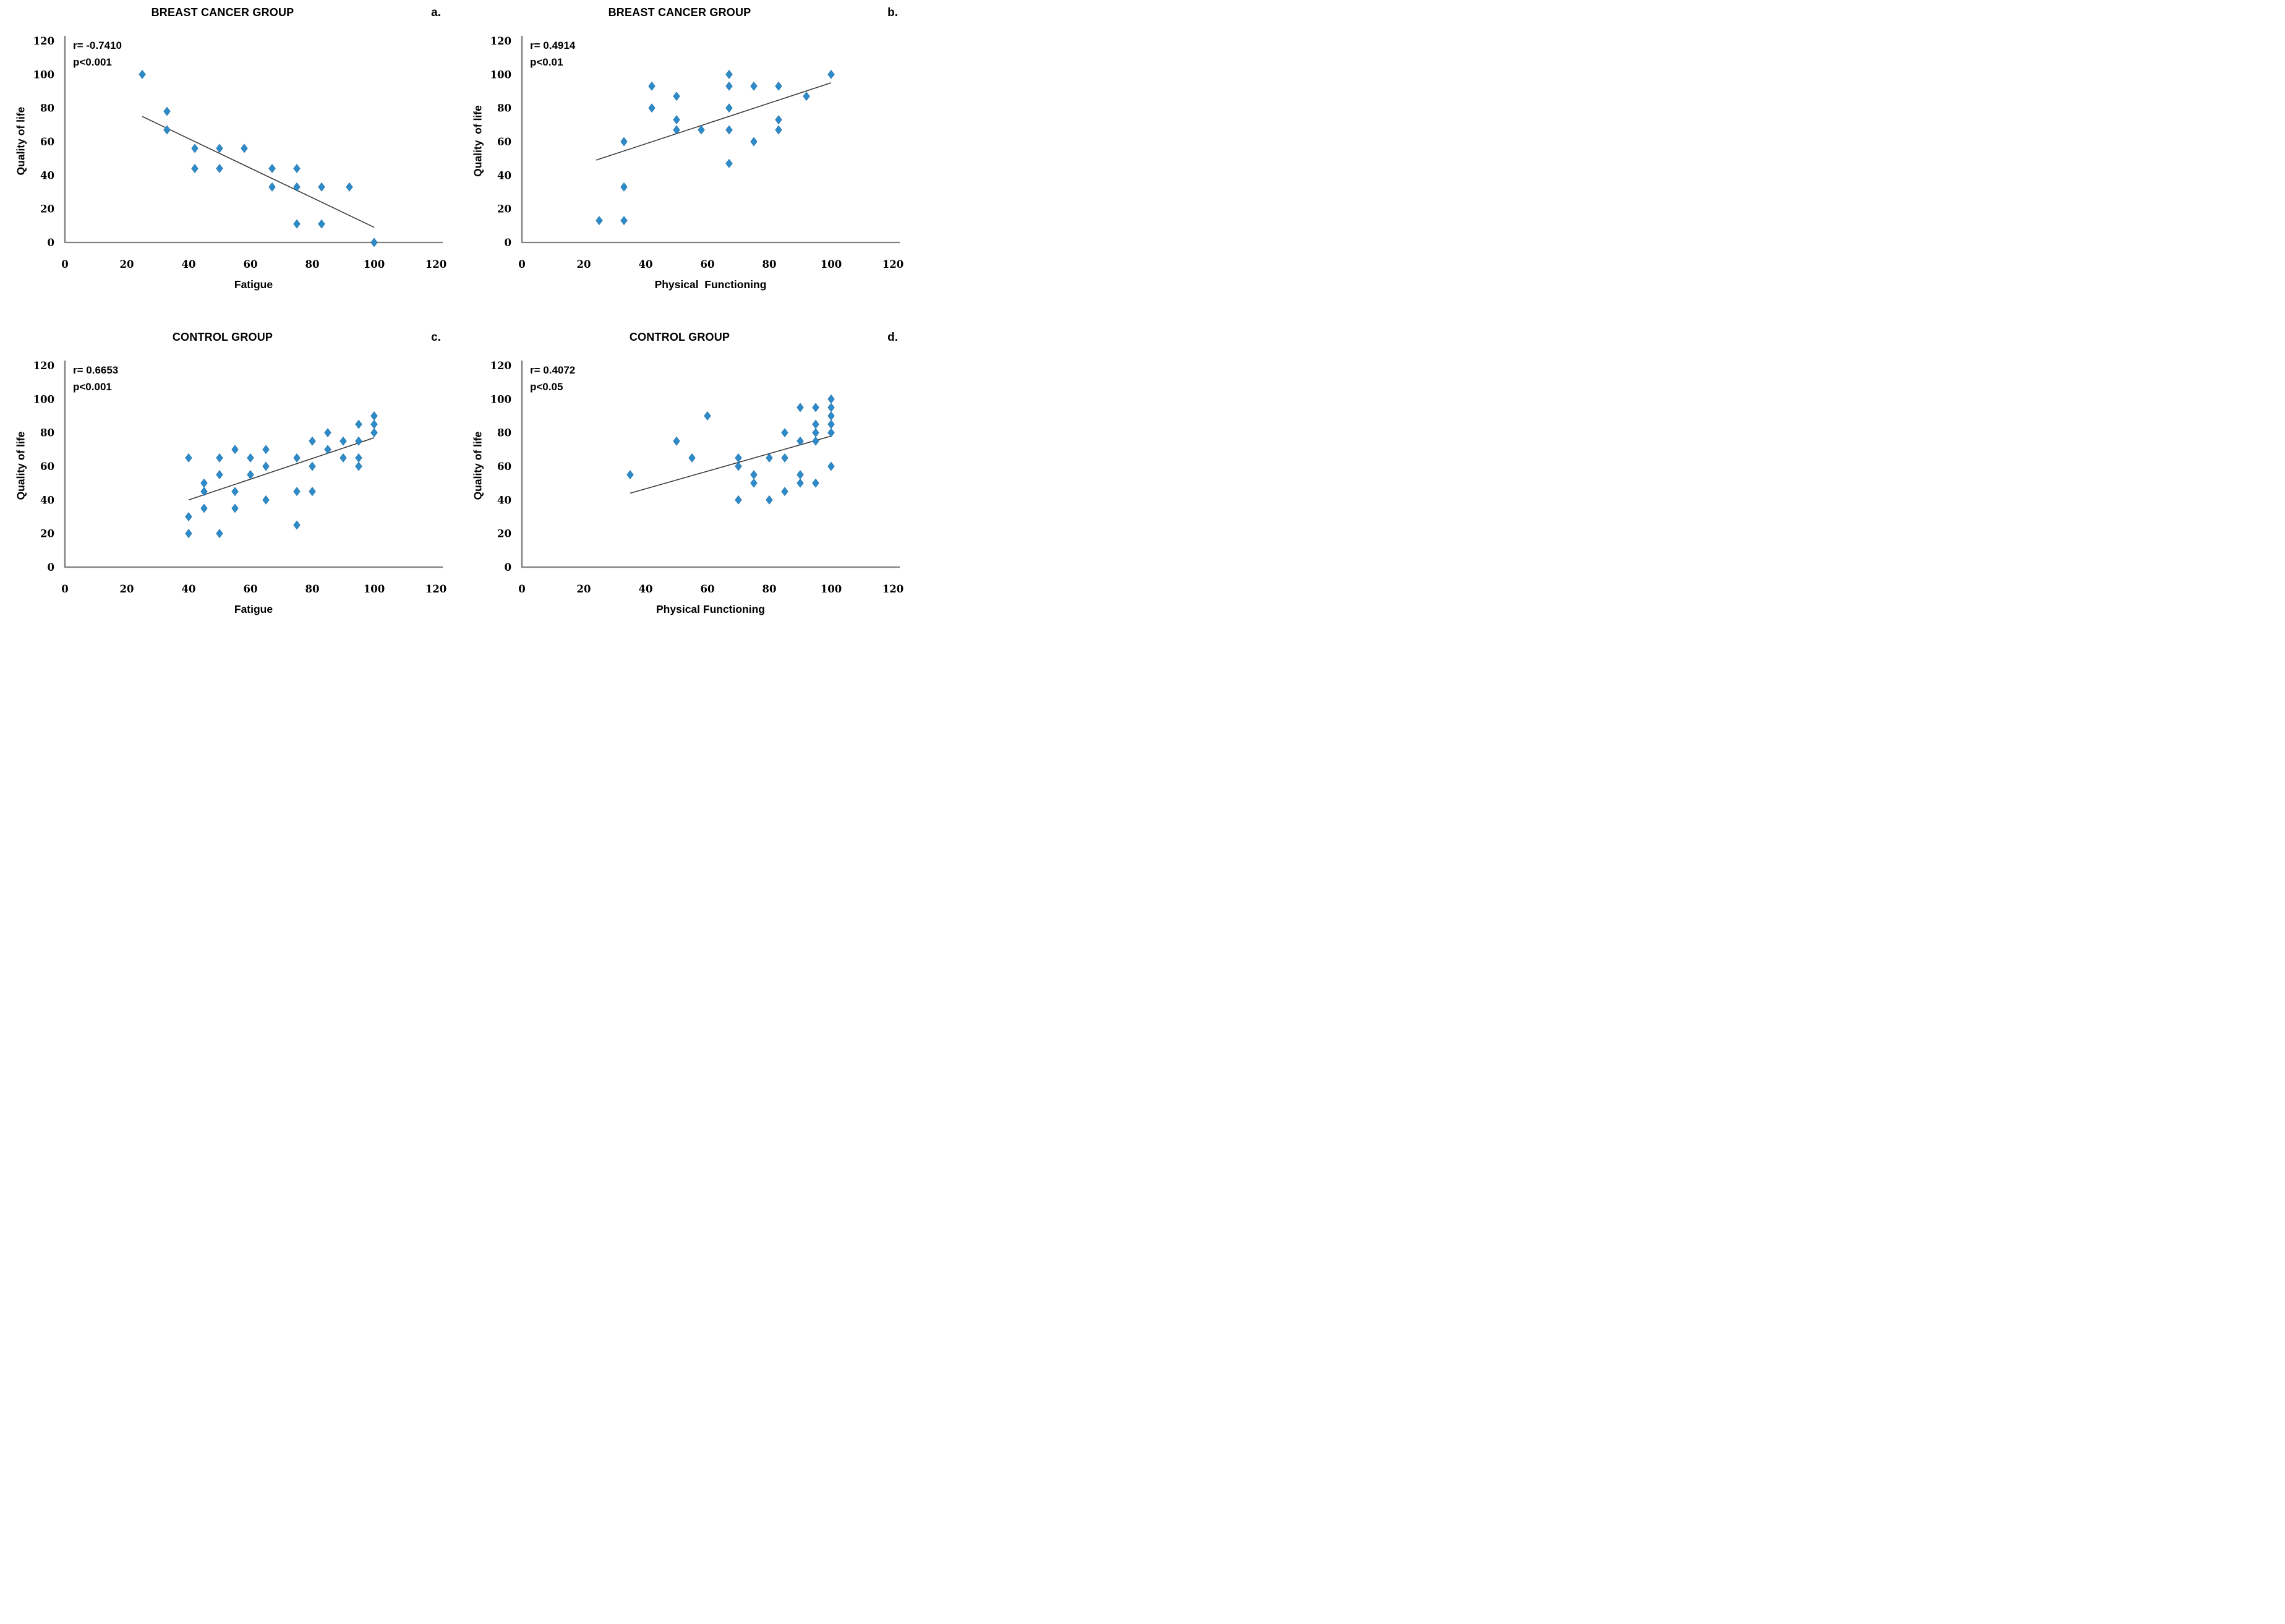  Describe the element at coordinates (253, 284) in the screenshot. I see `x-axis-title: Fatigue` at that location.